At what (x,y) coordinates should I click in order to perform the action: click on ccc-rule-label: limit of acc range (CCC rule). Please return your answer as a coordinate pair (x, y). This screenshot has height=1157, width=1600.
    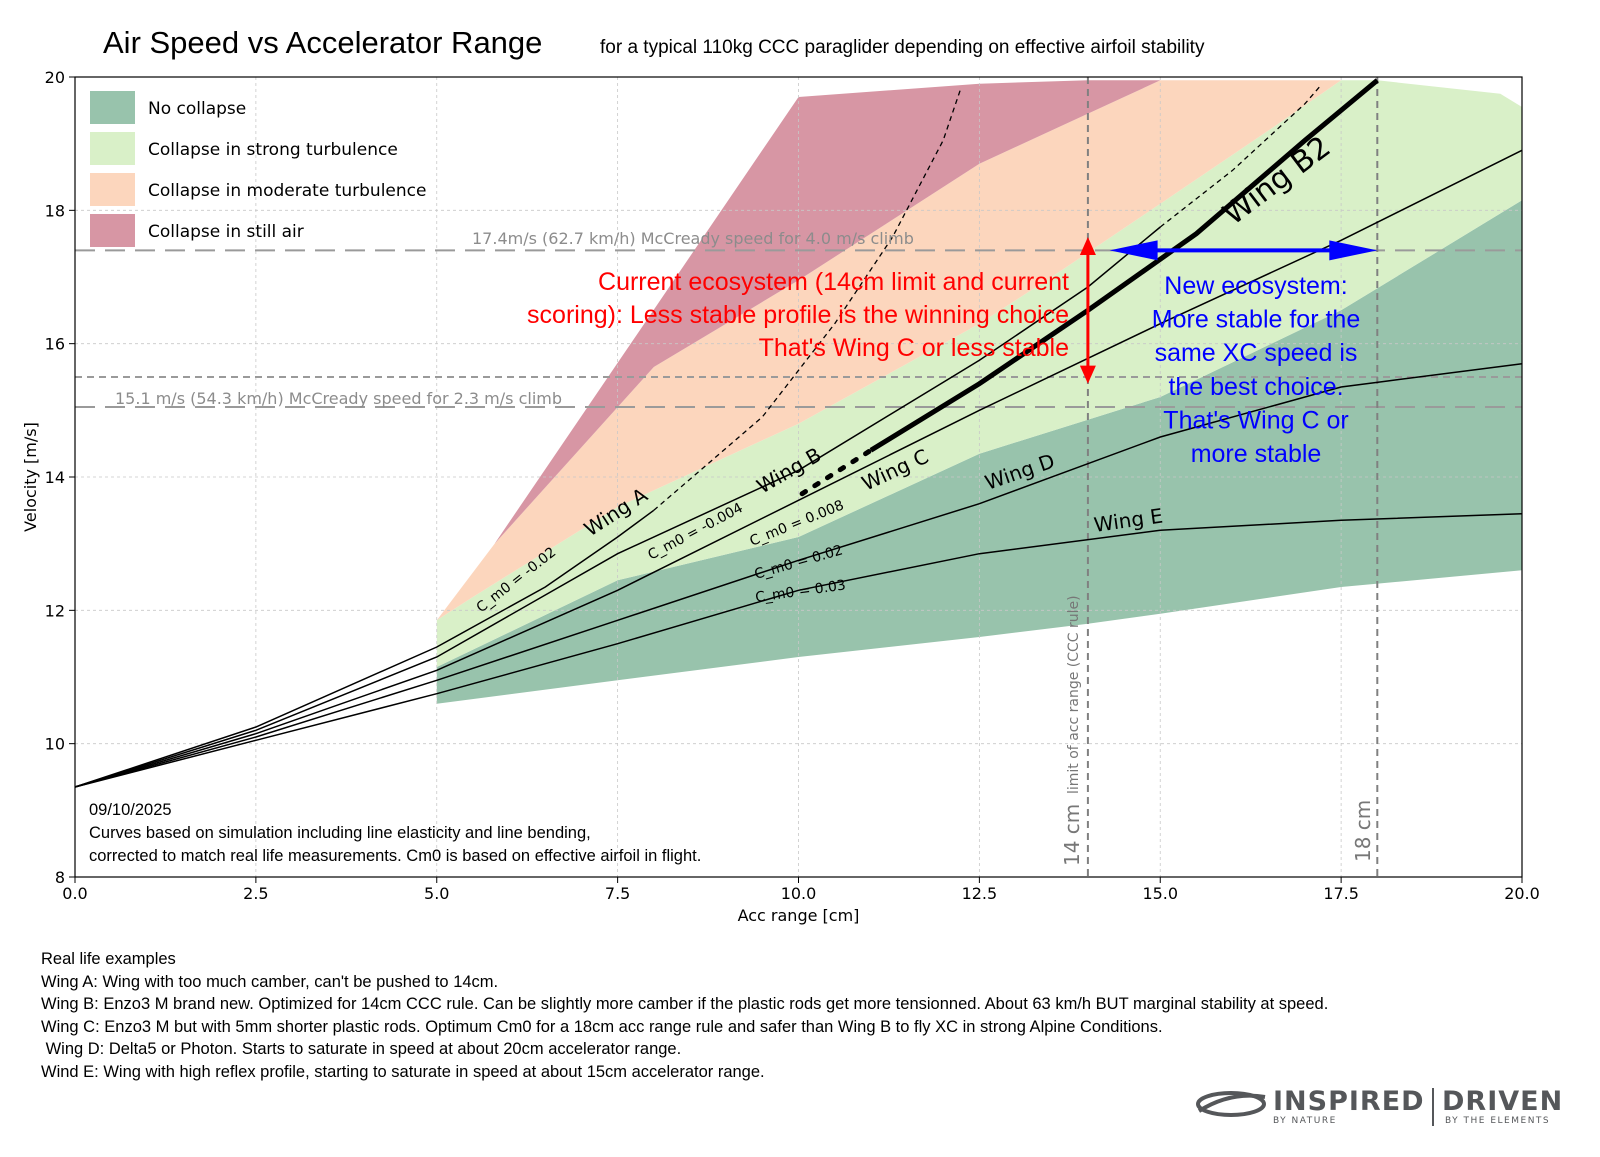
    Looking at the image, I should click on (1074, 694).